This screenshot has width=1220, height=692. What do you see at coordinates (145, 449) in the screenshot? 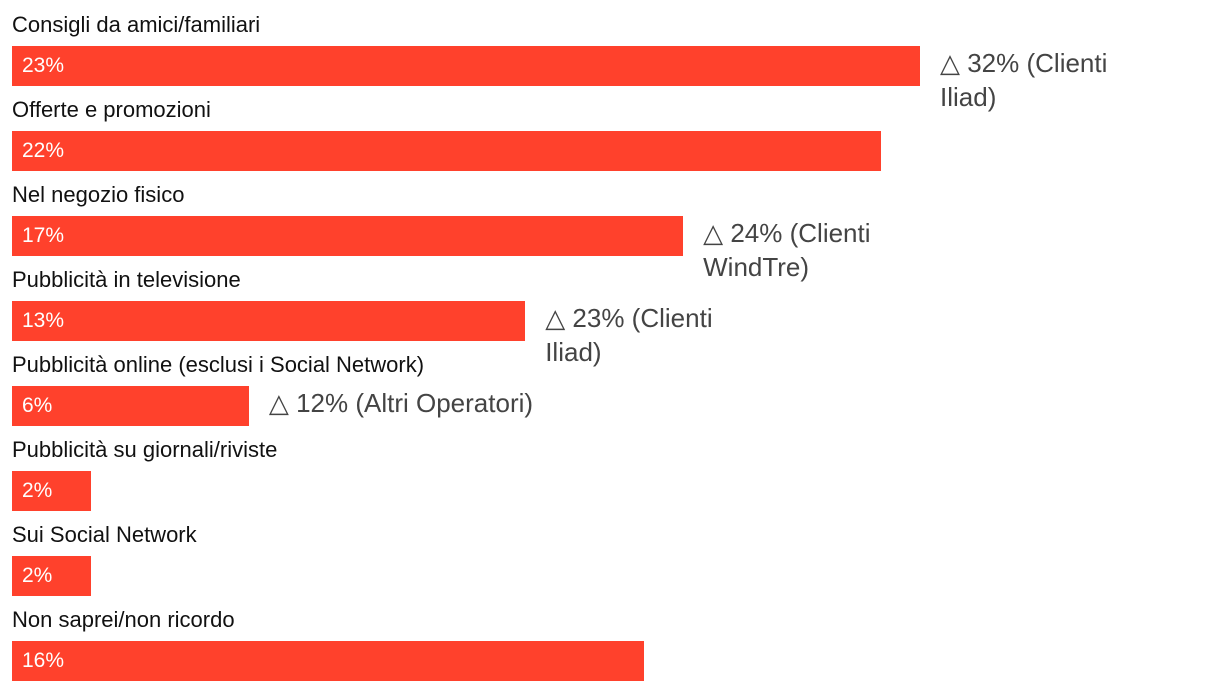
I see `category-label: Pubblicità su giornali/riviste` at bounding box center [145, 449].